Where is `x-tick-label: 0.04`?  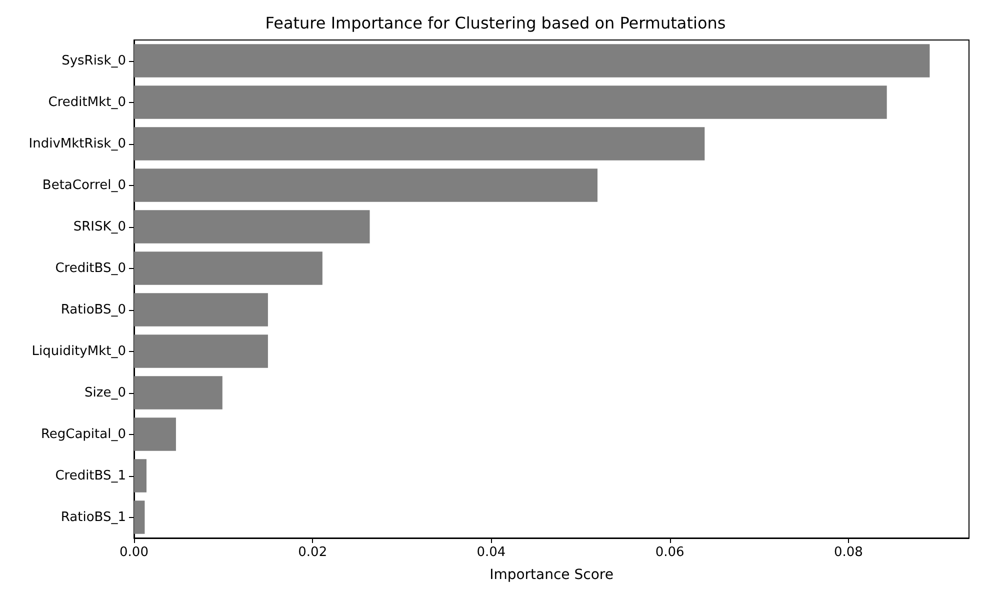
x-tick-label: 0.04 is located at coordinates (491, 552).